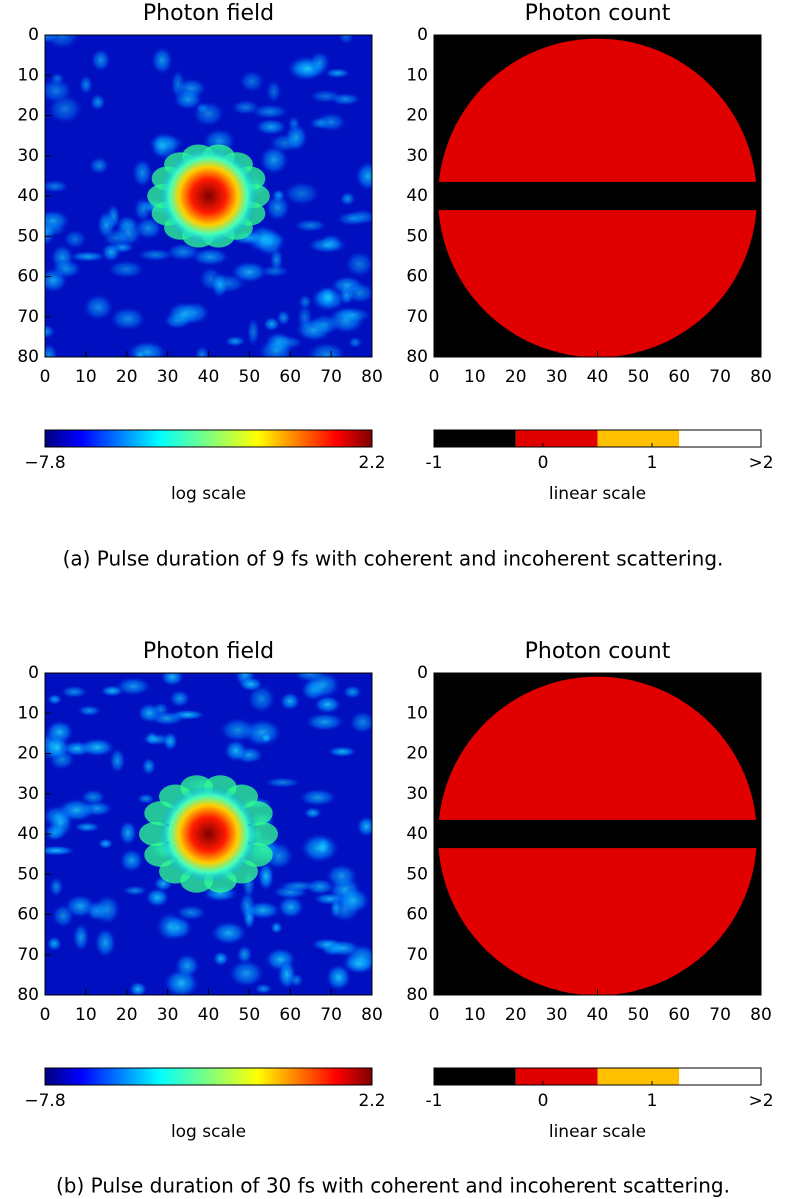 The height and width of the screenshot is (1199, 787). I want to click on colorbar-label: log scale, so click(208, 1132).